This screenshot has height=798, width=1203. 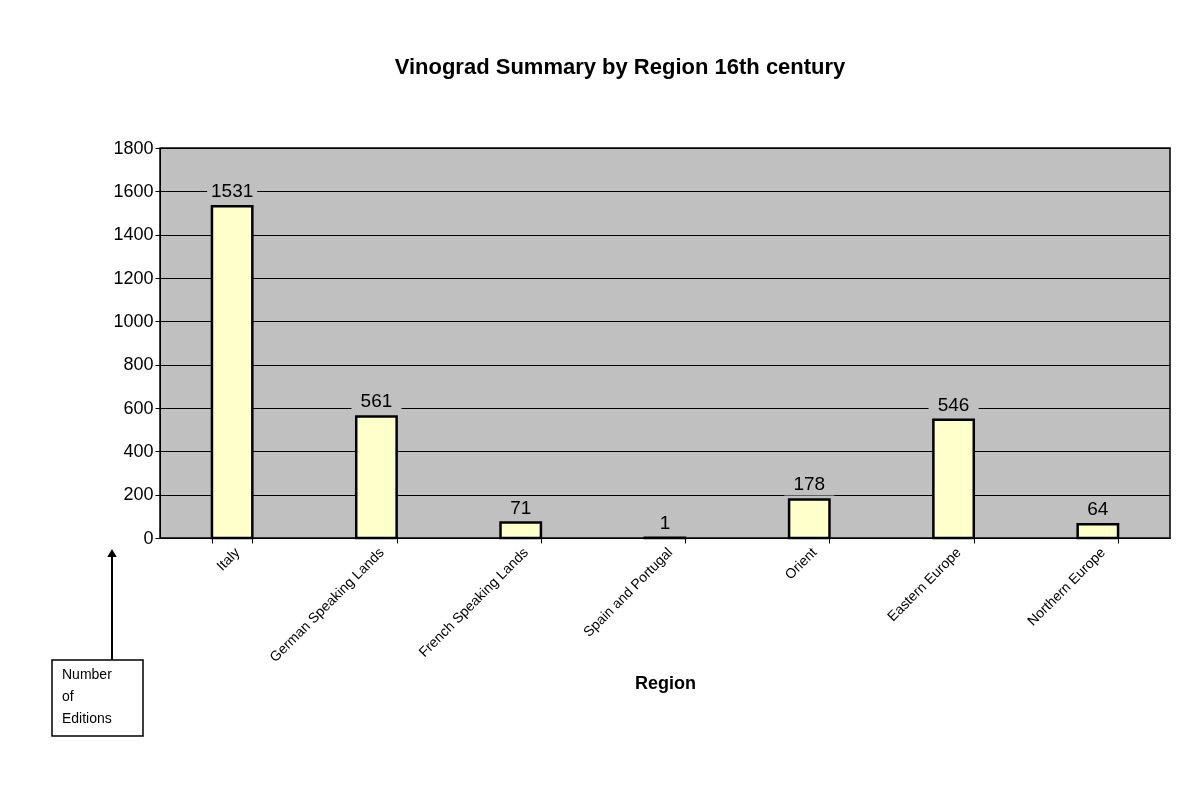 What do you see at coordinates (376, 401) in the screenshot?
I see `data-label: 561` at bounding box center [376, 401].